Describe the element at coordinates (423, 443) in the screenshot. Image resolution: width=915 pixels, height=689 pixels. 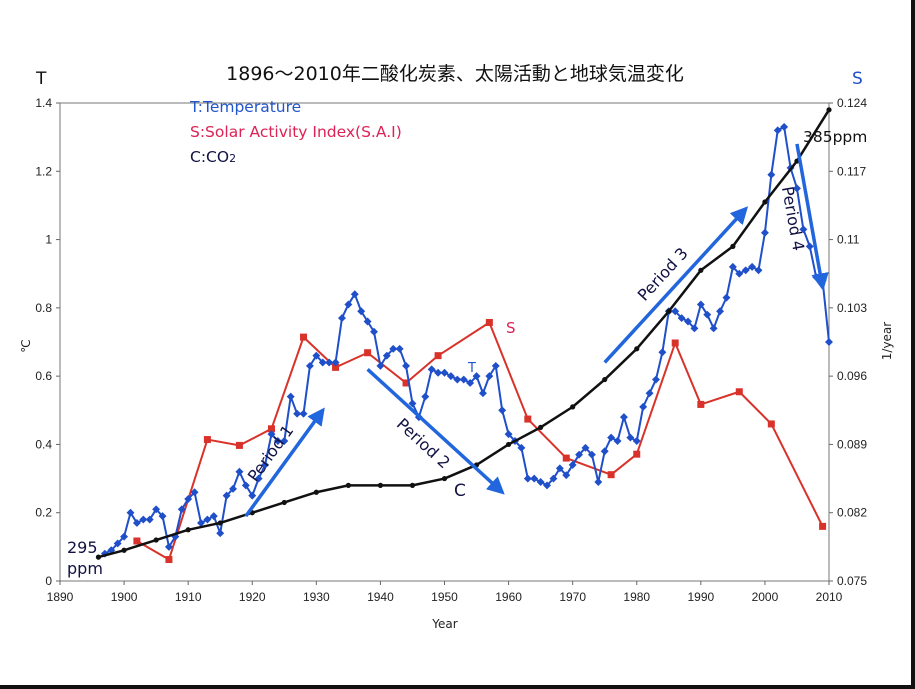
I see `period-label: Period 2` at that location.